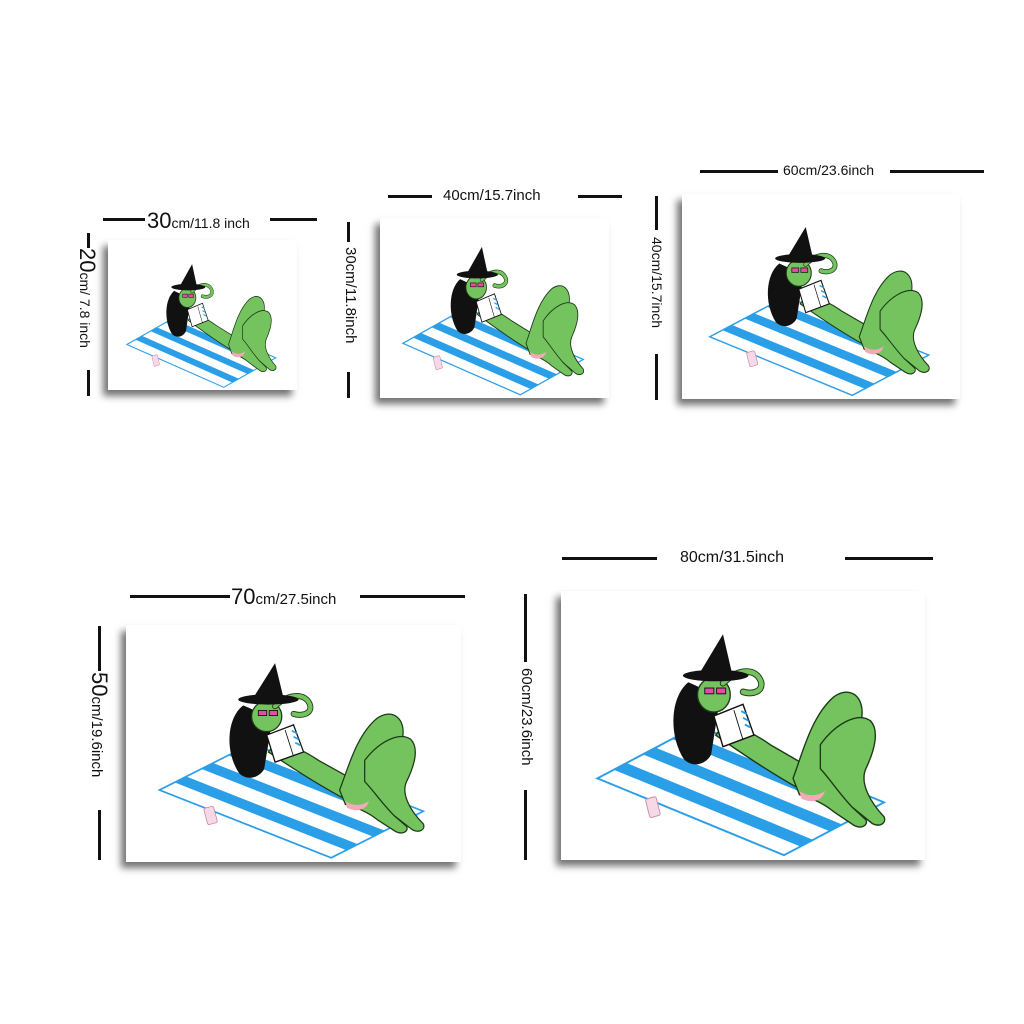 Image resolution: width=1024 pixels, height=1024 pixels. I want to click on canvas-preview-80x60, so click(743, 725).